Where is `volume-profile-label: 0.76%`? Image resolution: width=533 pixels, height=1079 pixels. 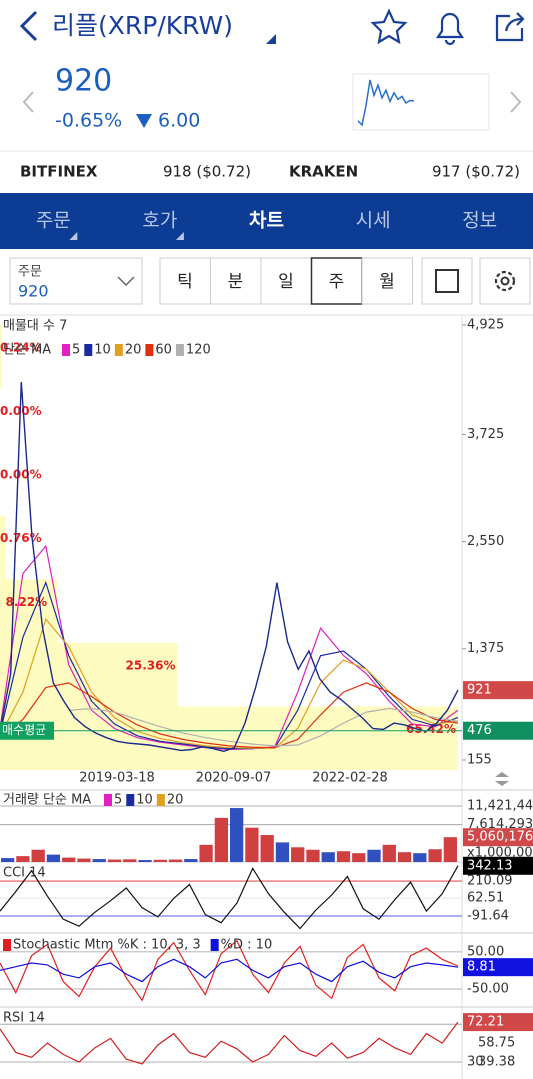 volume-profile-label: 0.76% is located at coordinates (21, 538).